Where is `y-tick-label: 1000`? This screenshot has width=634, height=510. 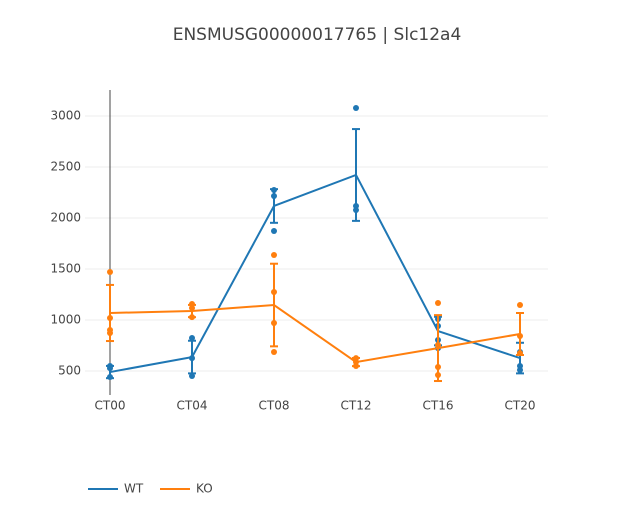
y-tick-label: 1000 is located at coordinates (65, 320).